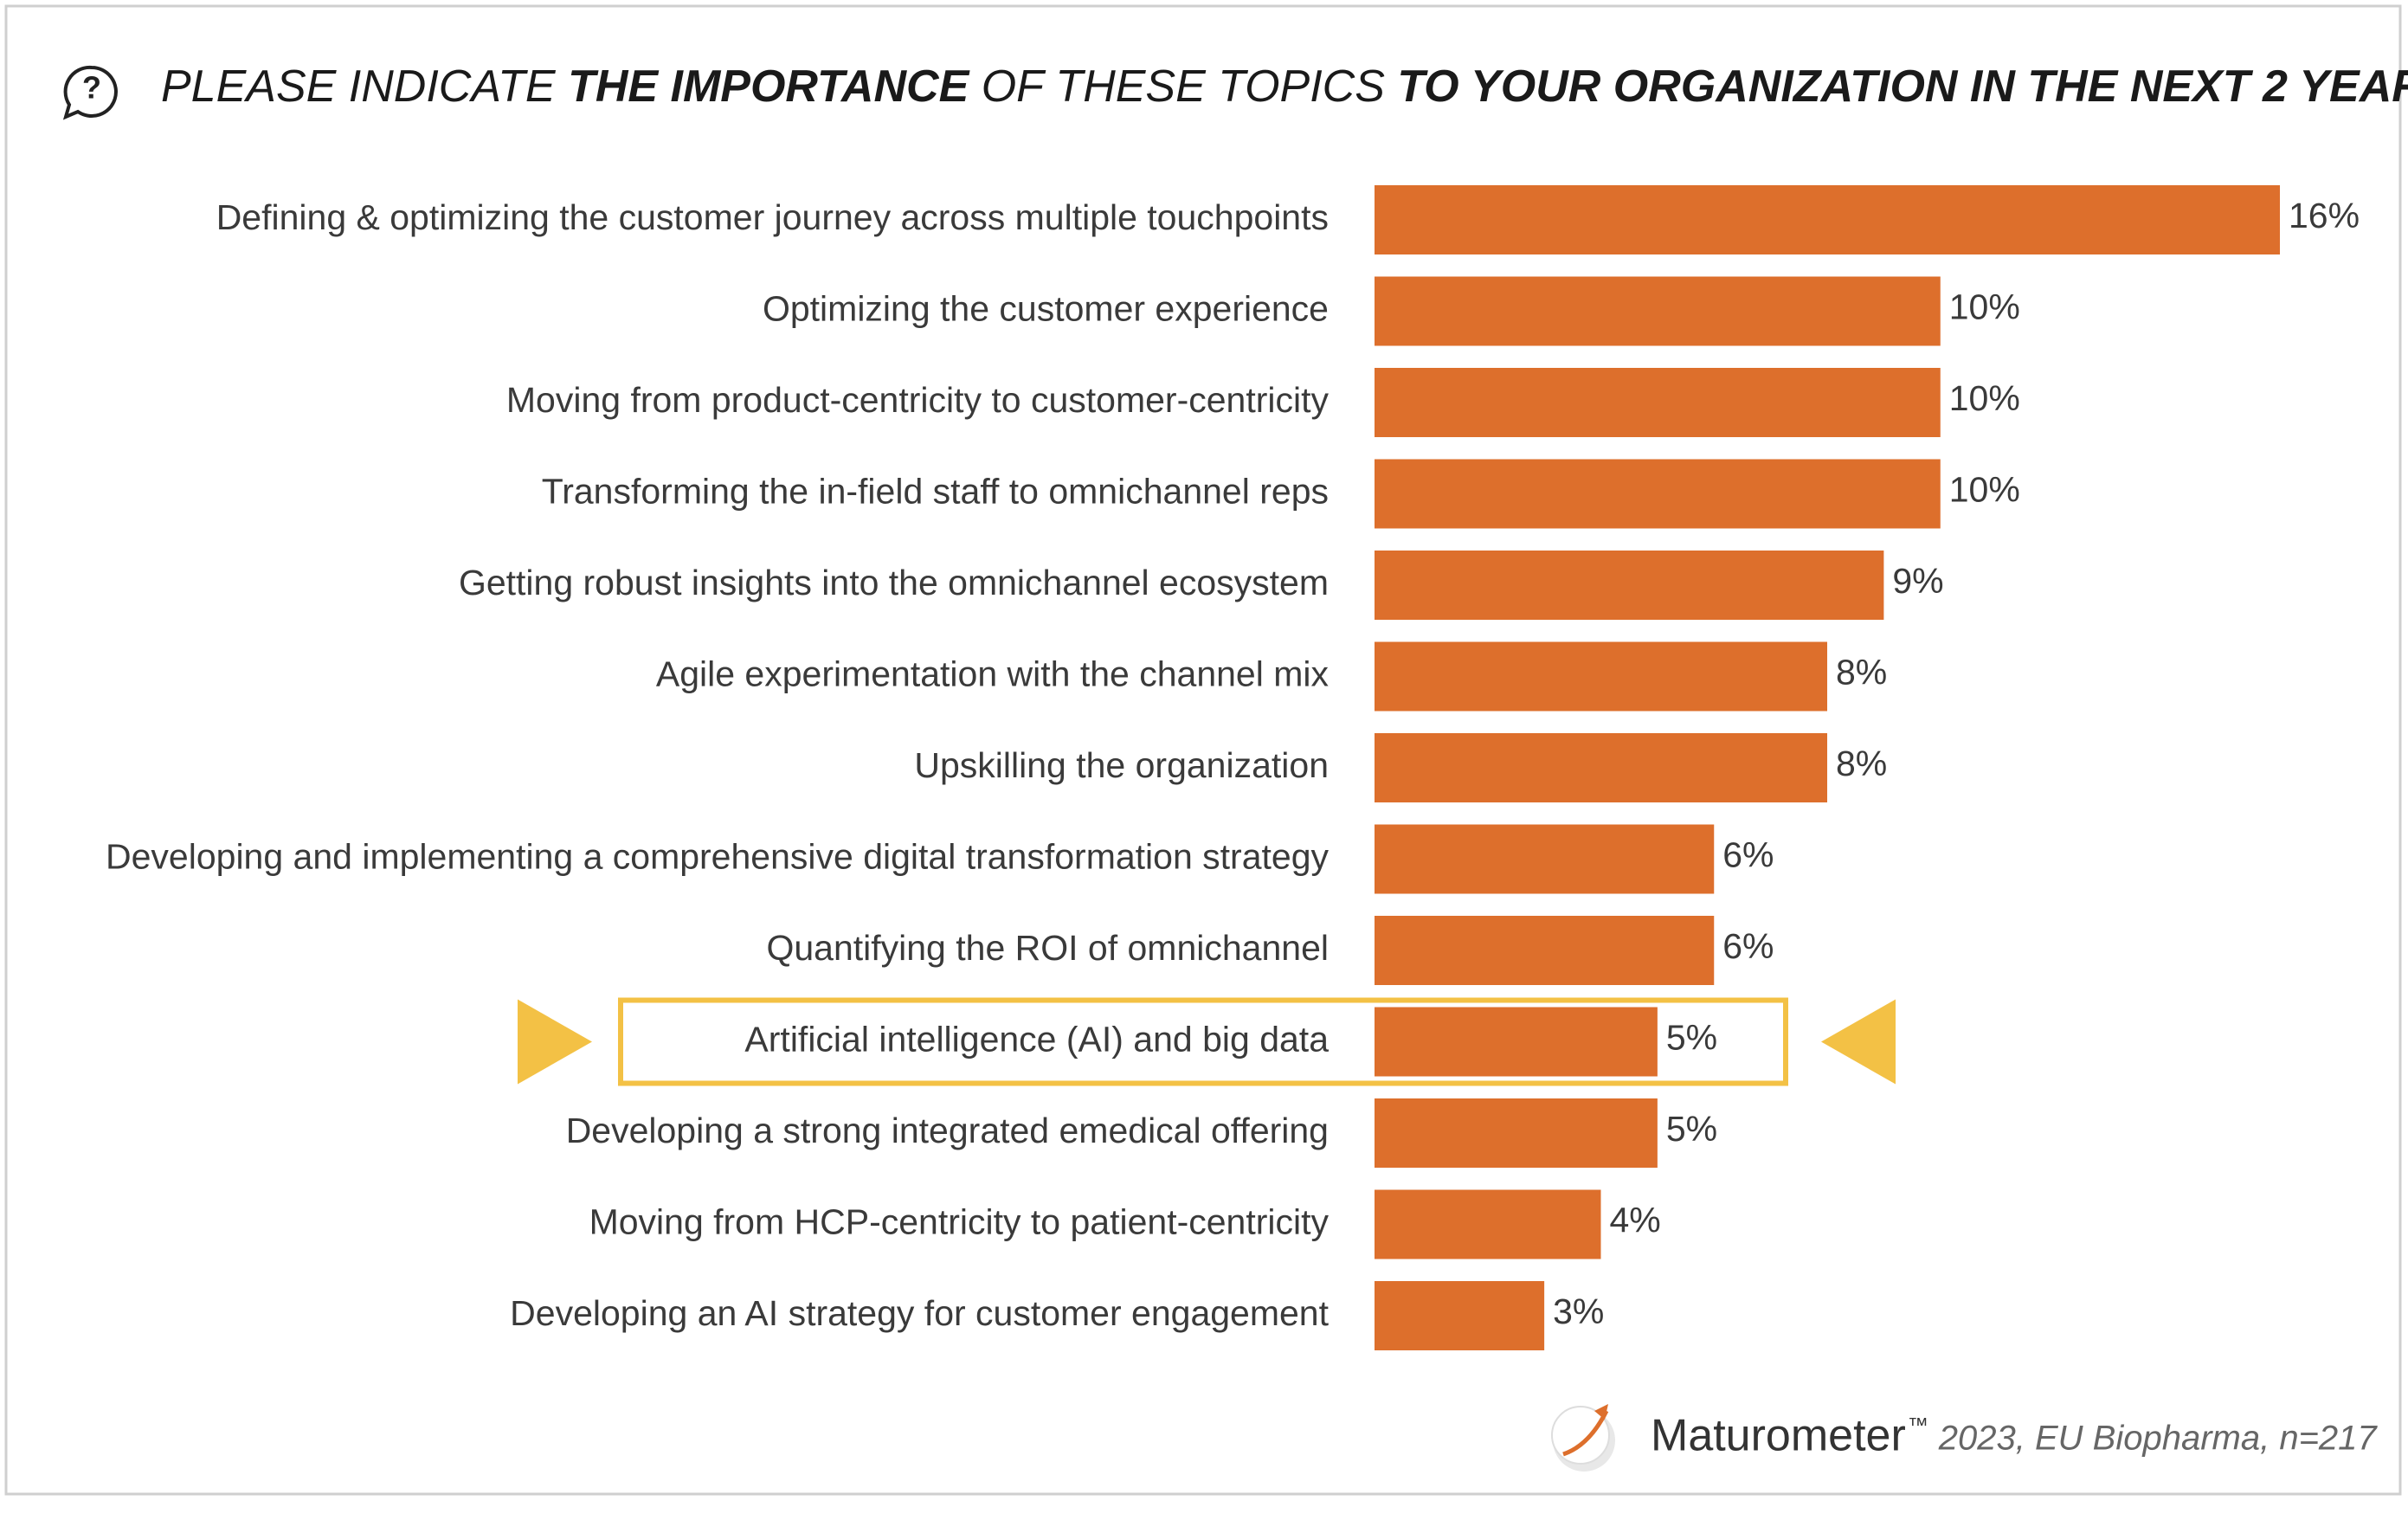  What do you see at coordinates (555, 1042) in the screenshot?
I see `highlight-arrow-left` at bounding box center [555, 1042].